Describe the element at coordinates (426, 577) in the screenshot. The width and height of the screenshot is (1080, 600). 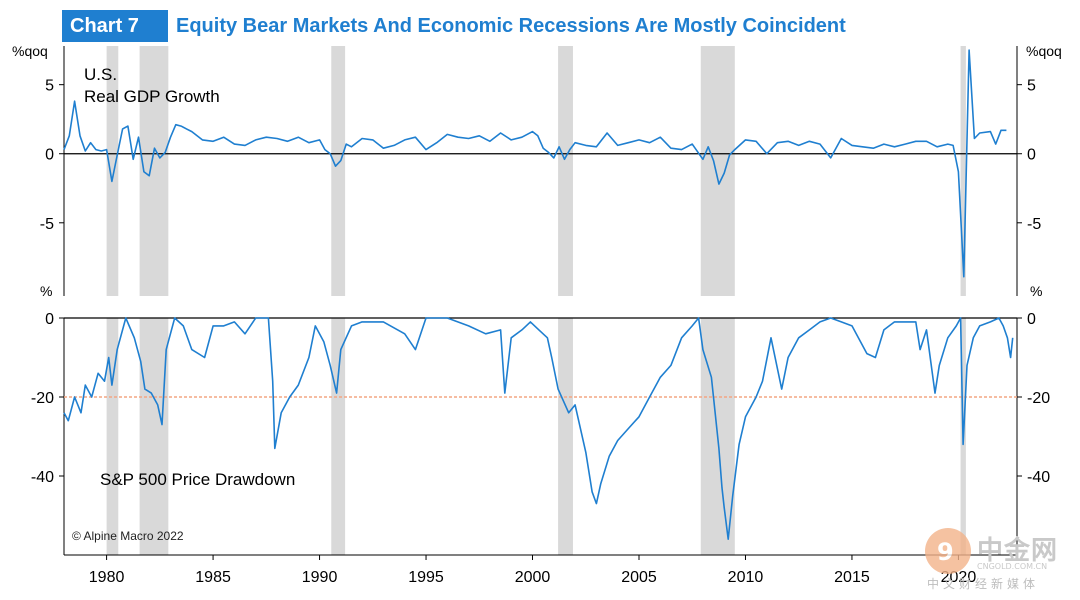
I see `x-tick-label-3: 1995` at that location.